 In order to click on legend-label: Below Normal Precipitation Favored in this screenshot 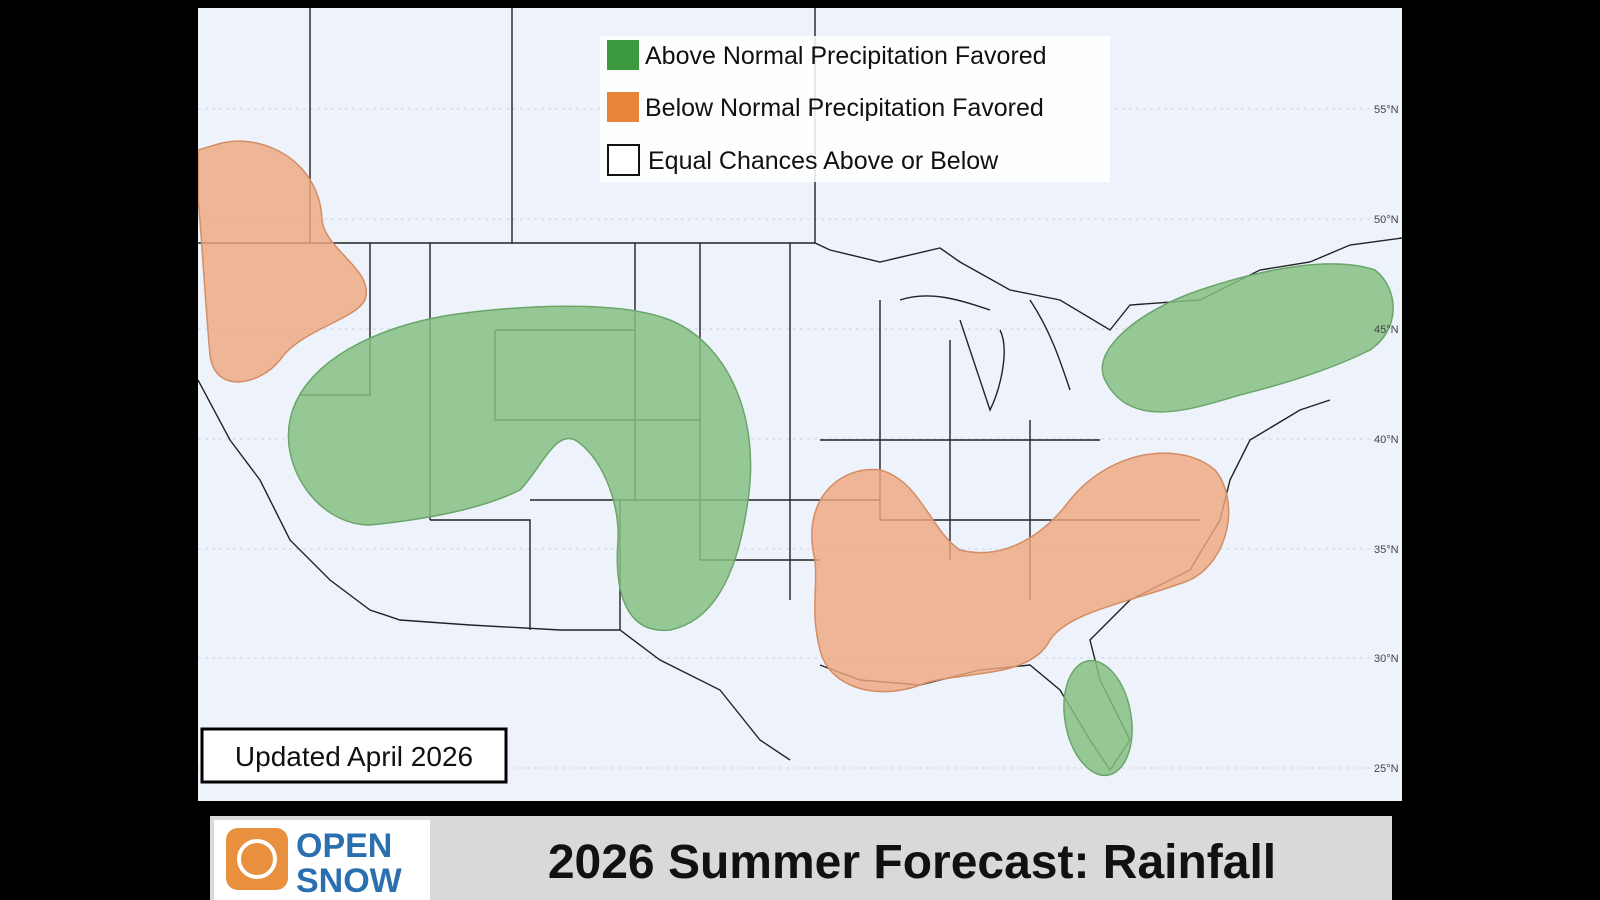, I will do `click(844, 108)`.